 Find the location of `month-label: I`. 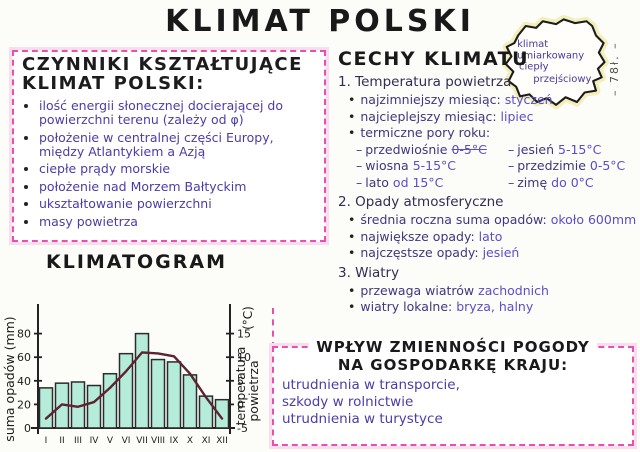

month-label: I is located at coordinates (46, 441).